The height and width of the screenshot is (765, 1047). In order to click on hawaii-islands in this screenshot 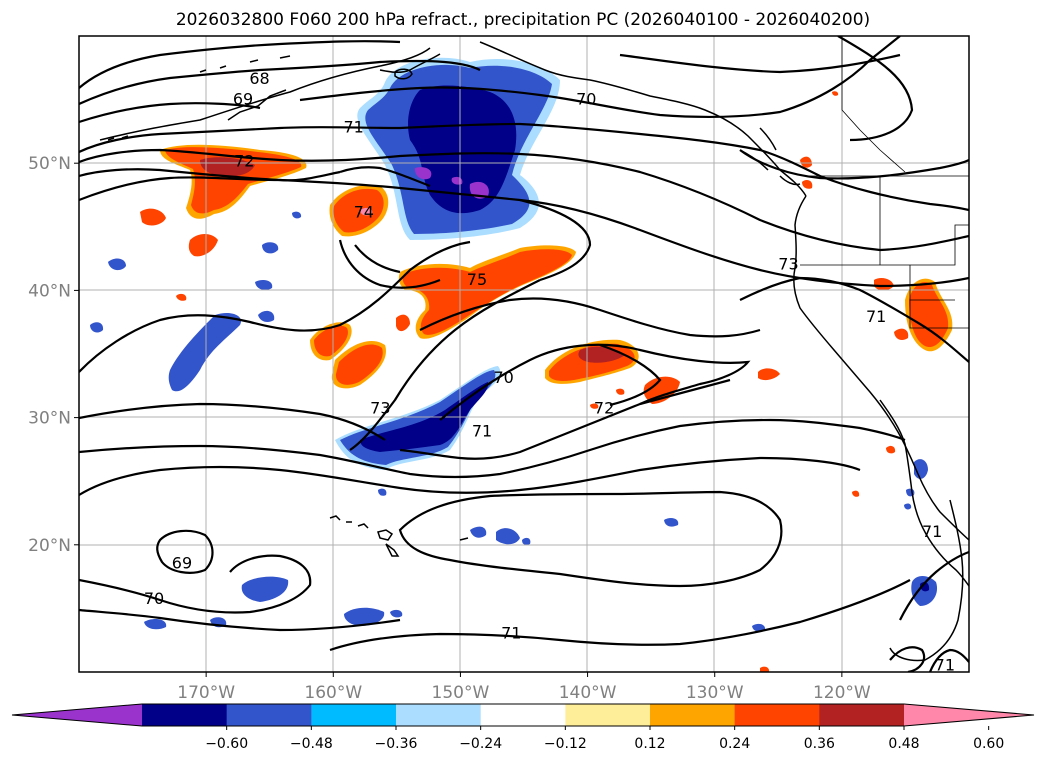, I will do `click(399, 536)`.